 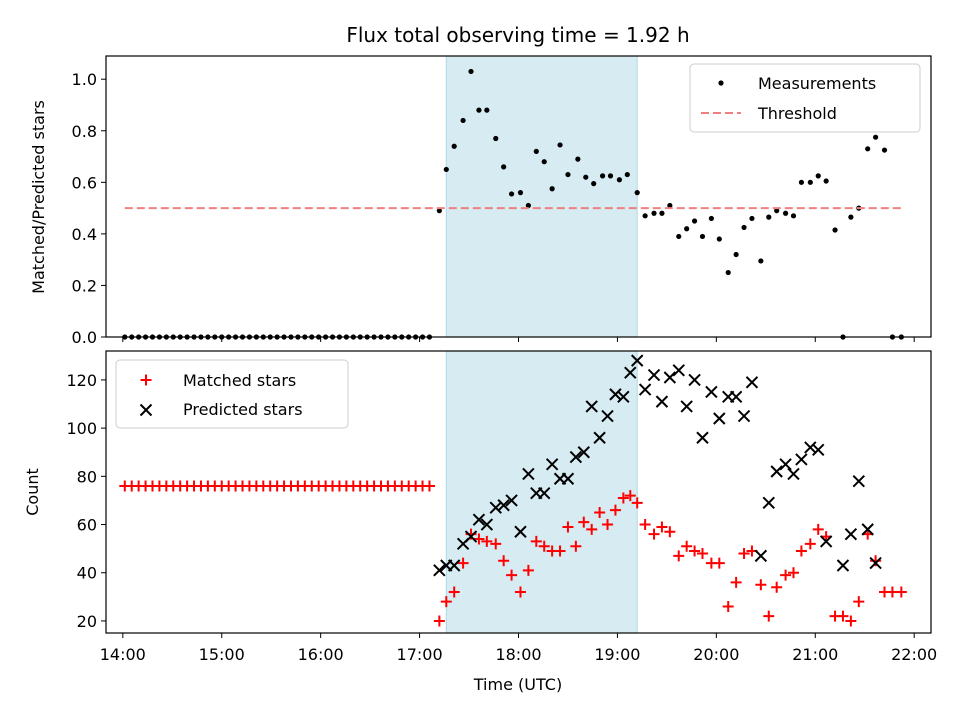 I want to click on bottom-y-tick-label: 80, so click(x=87, y=476).